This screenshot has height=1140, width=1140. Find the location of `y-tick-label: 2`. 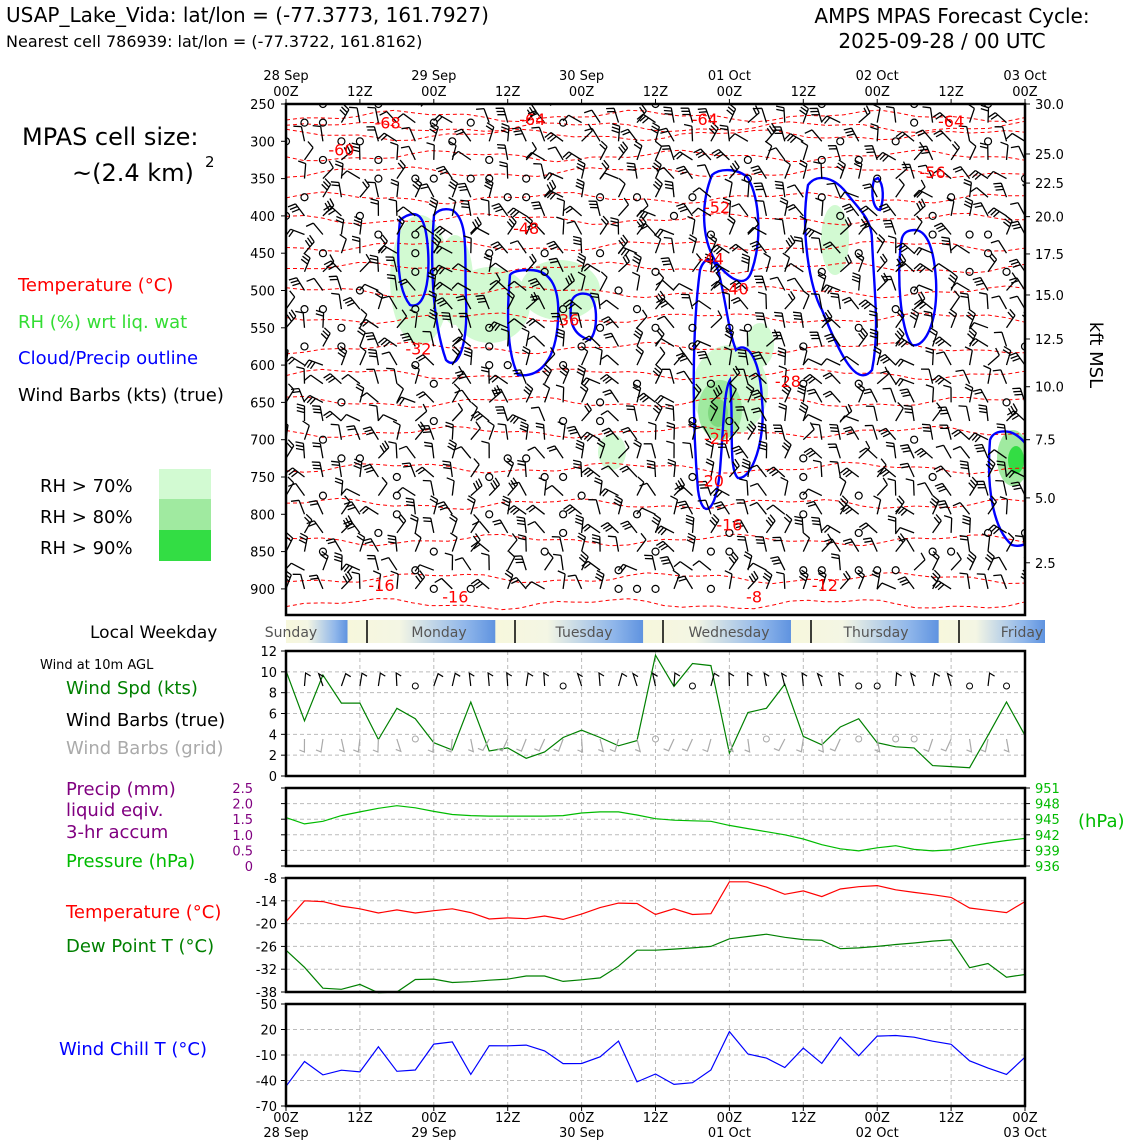

y-tick-label: 2 is located at coordinates (273, 756).